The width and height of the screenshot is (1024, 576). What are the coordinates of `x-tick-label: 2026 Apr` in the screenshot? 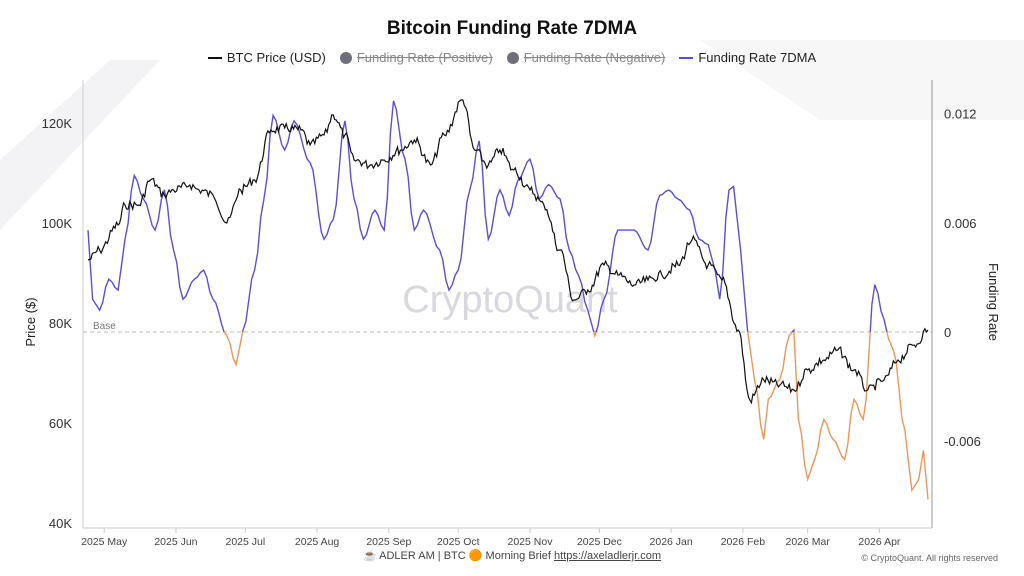 It's located at (879, 542).